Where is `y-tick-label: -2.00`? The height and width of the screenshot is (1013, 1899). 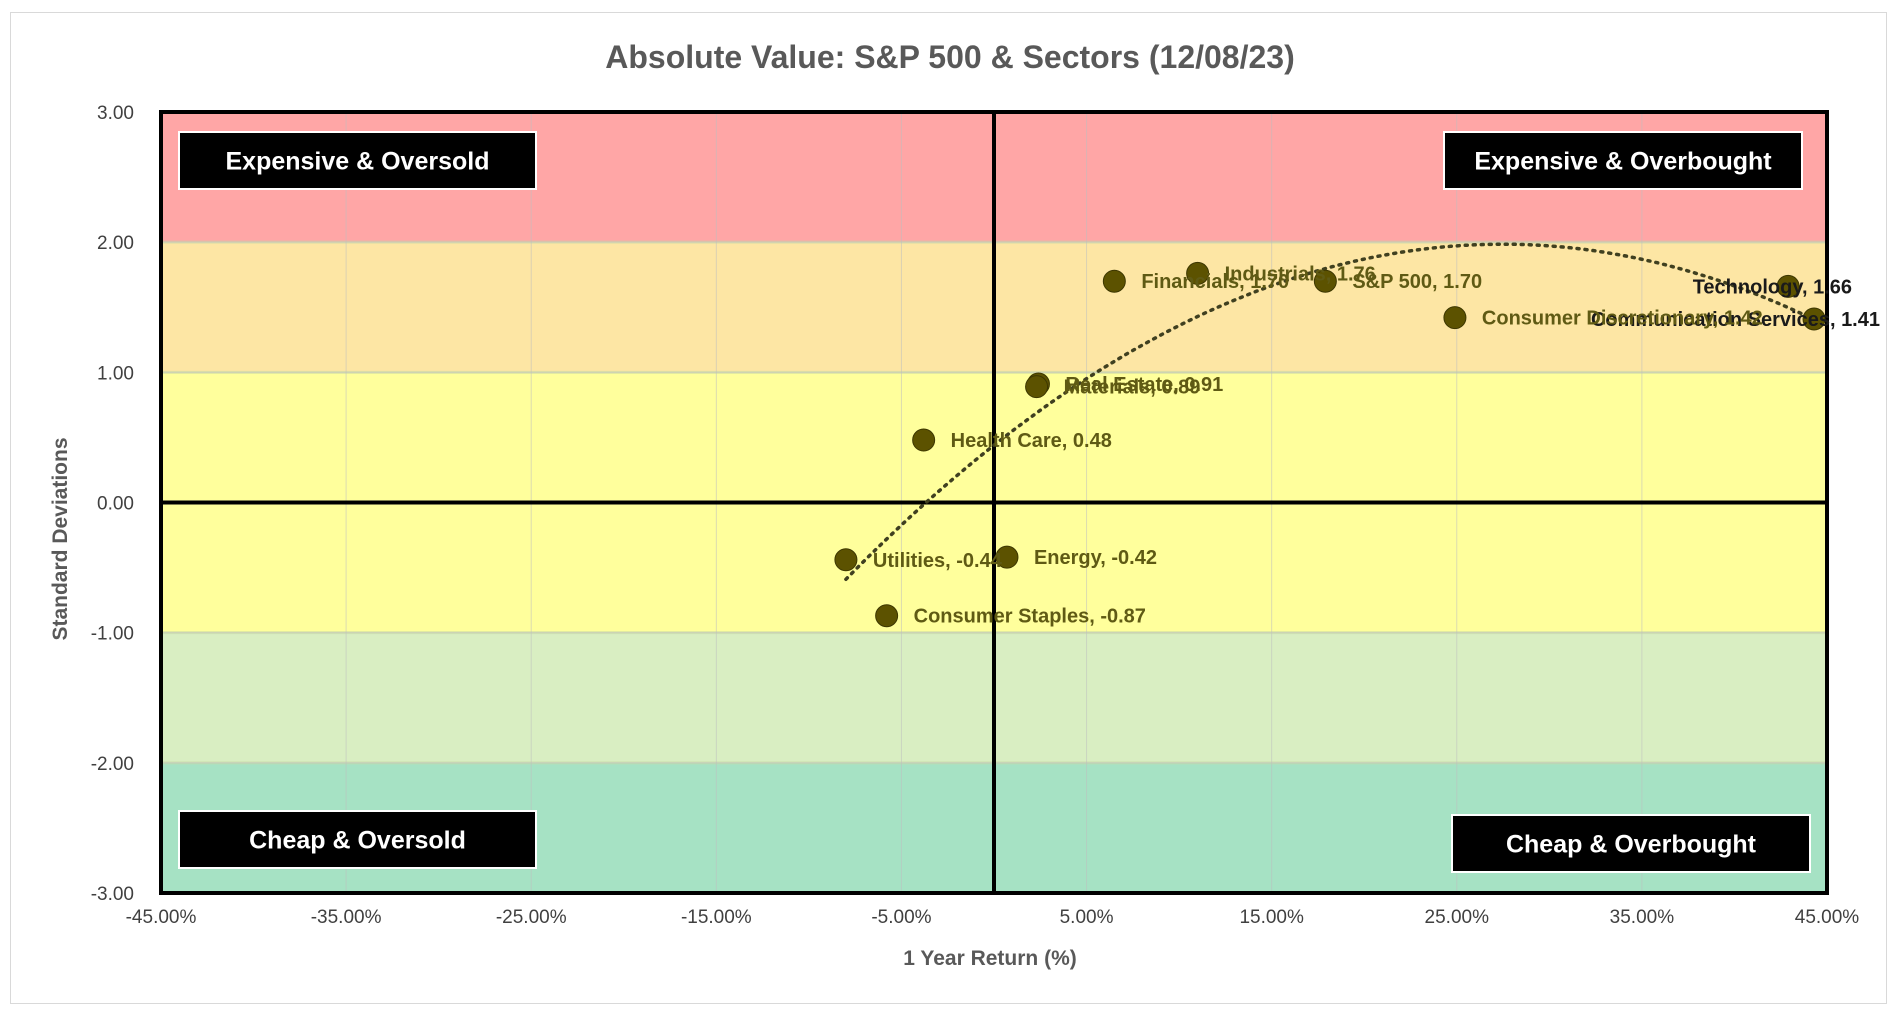
y-tick-label: -2.00 is located at coordinates (112, 764).